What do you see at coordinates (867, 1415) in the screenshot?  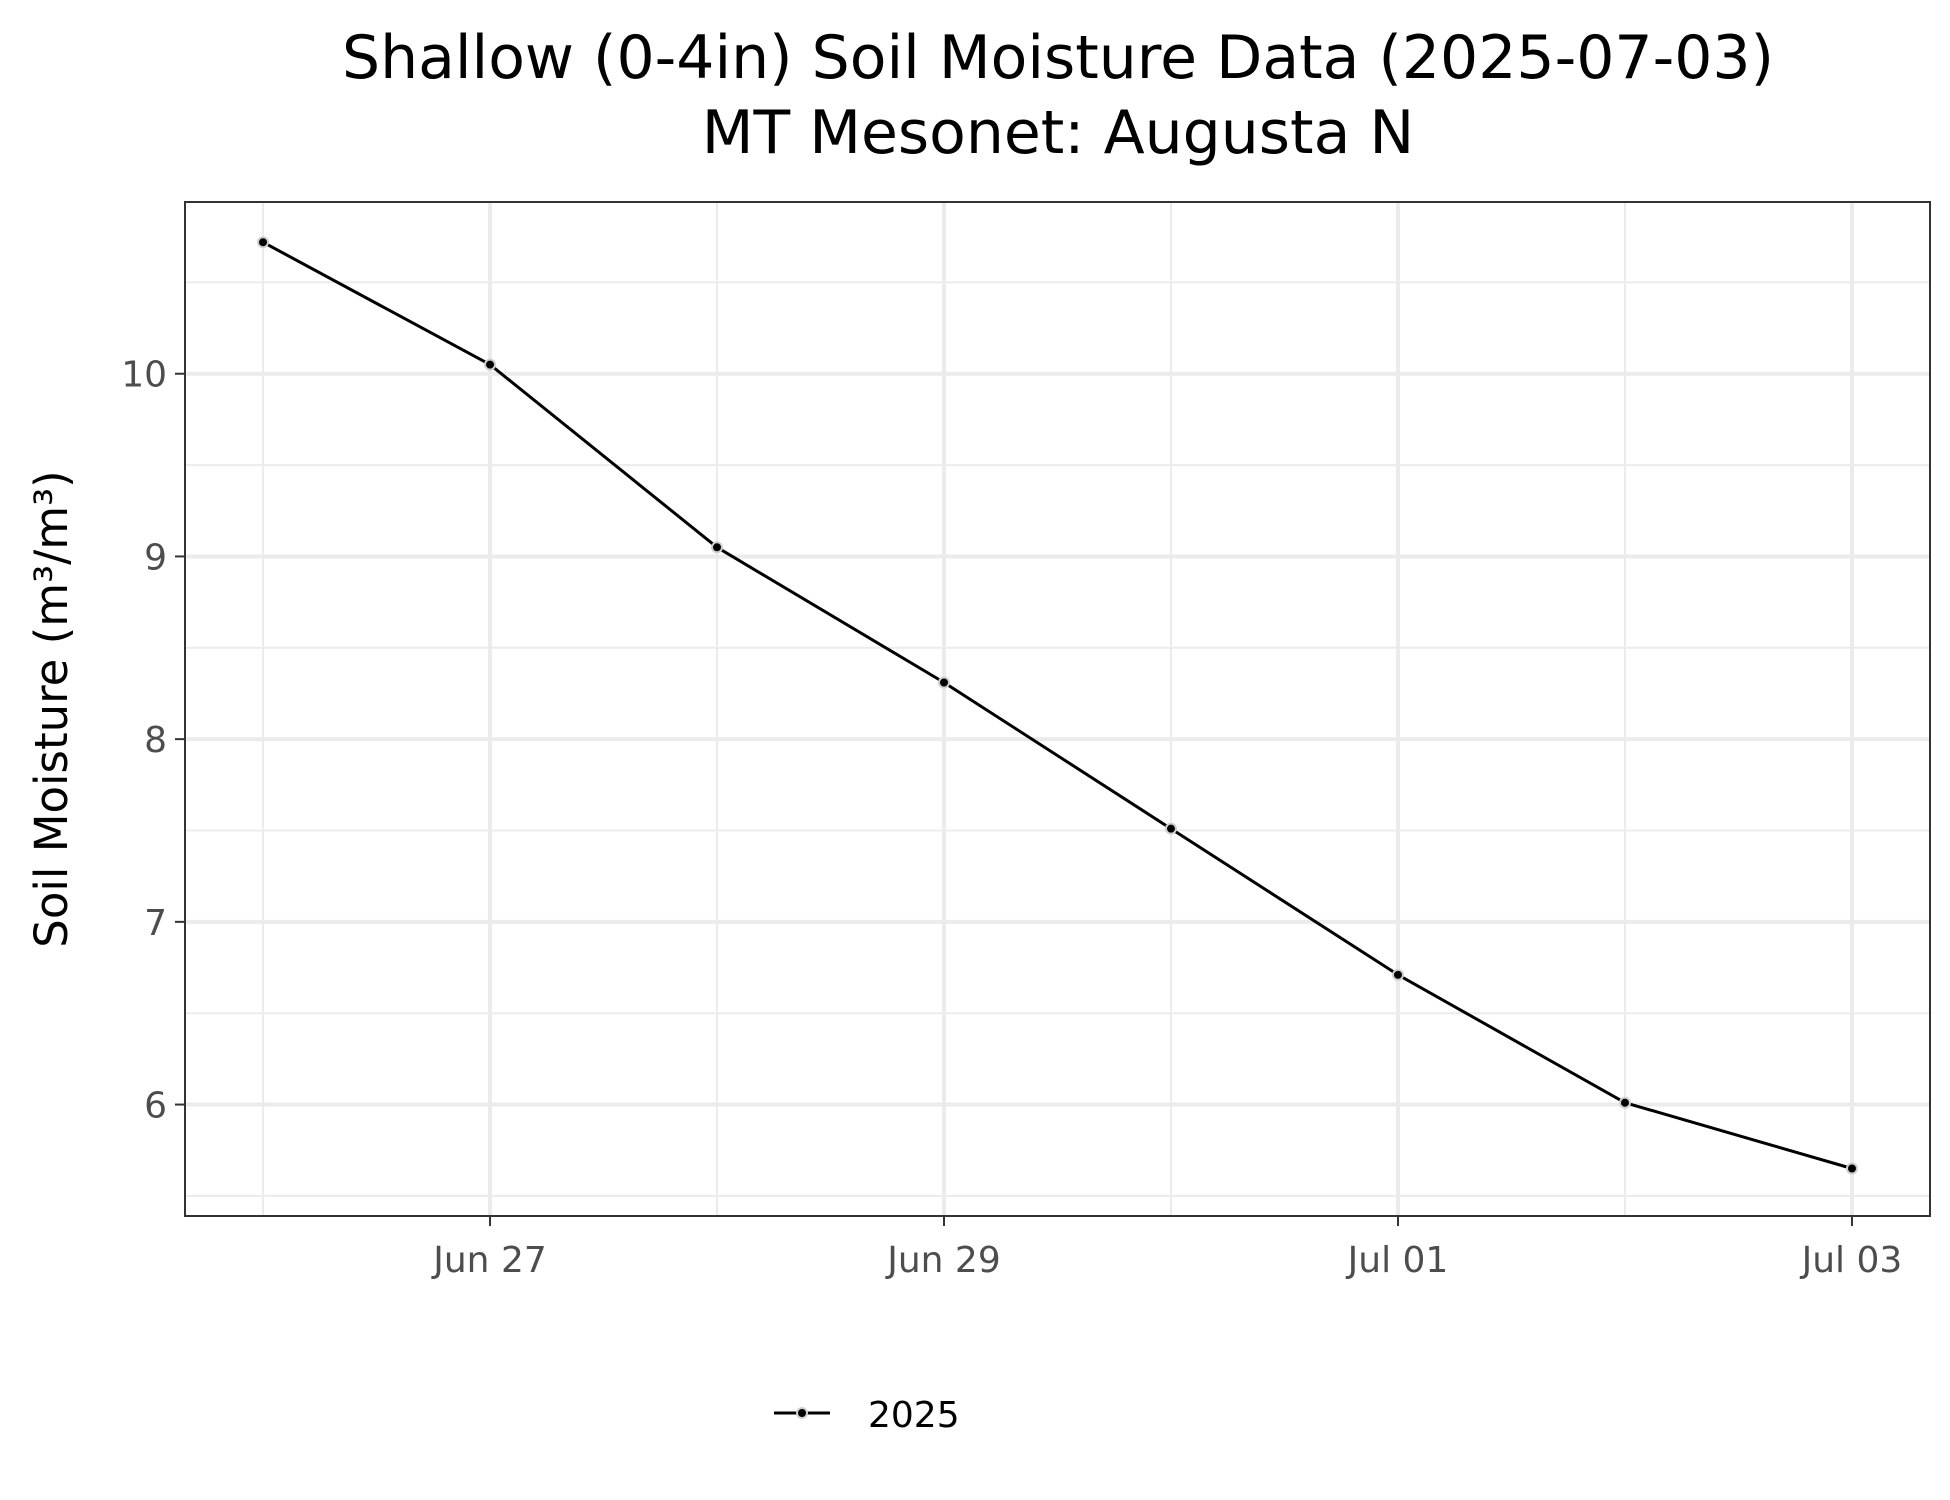 I see `legend: 2025` at bounding box center [867, 1415].